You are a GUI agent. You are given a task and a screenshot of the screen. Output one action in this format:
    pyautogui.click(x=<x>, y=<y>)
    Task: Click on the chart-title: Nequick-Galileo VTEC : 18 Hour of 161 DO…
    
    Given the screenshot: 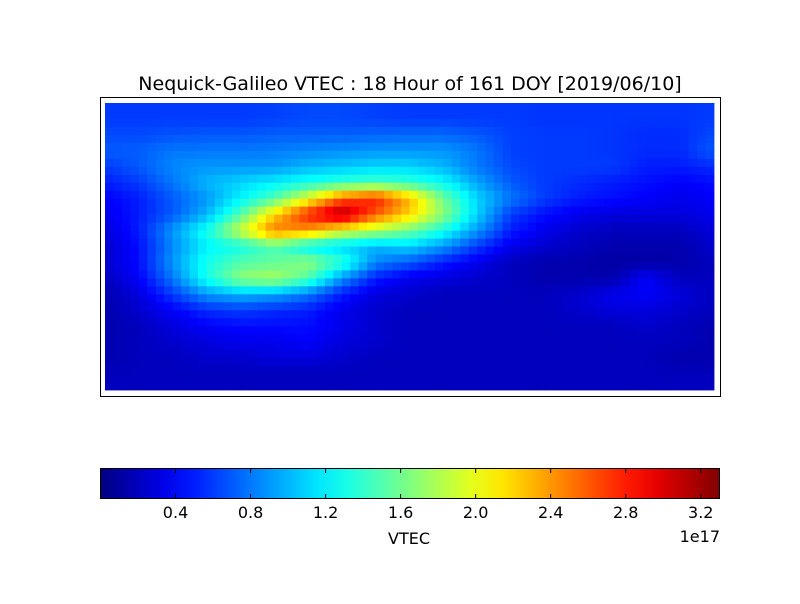 What is the action you would take?
    pyautogui.click(x=409, y=84)
    